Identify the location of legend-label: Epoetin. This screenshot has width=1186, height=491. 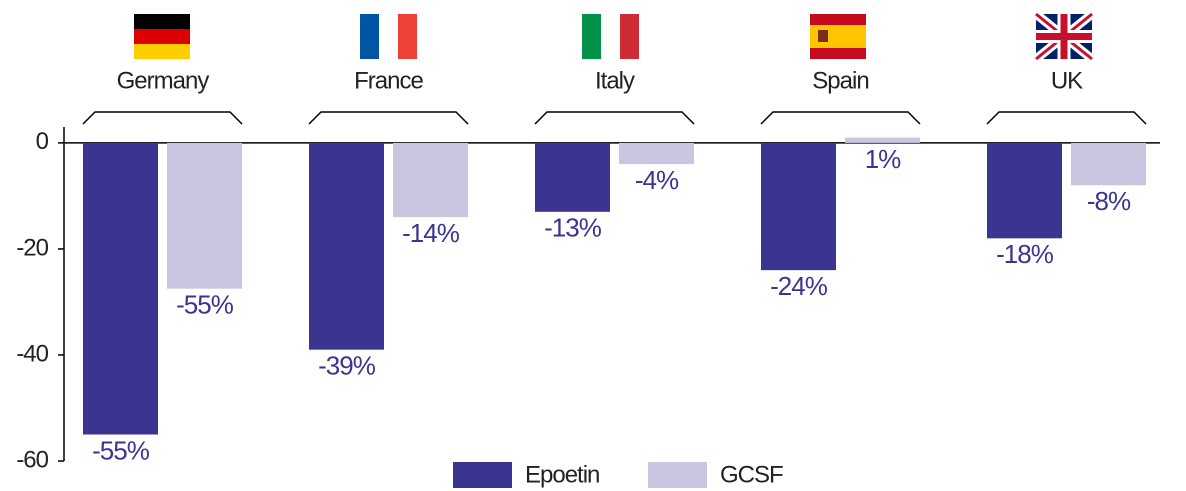
(562, 474).